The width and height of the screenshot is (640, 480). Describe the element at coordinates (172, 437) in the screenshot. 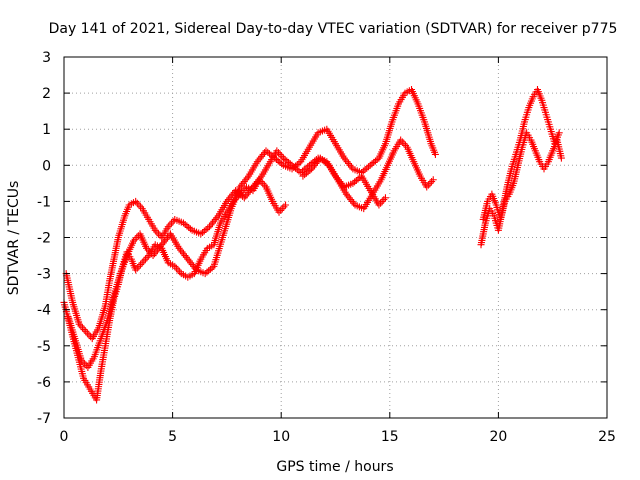

I see `x-tick-label: 5` at that location.